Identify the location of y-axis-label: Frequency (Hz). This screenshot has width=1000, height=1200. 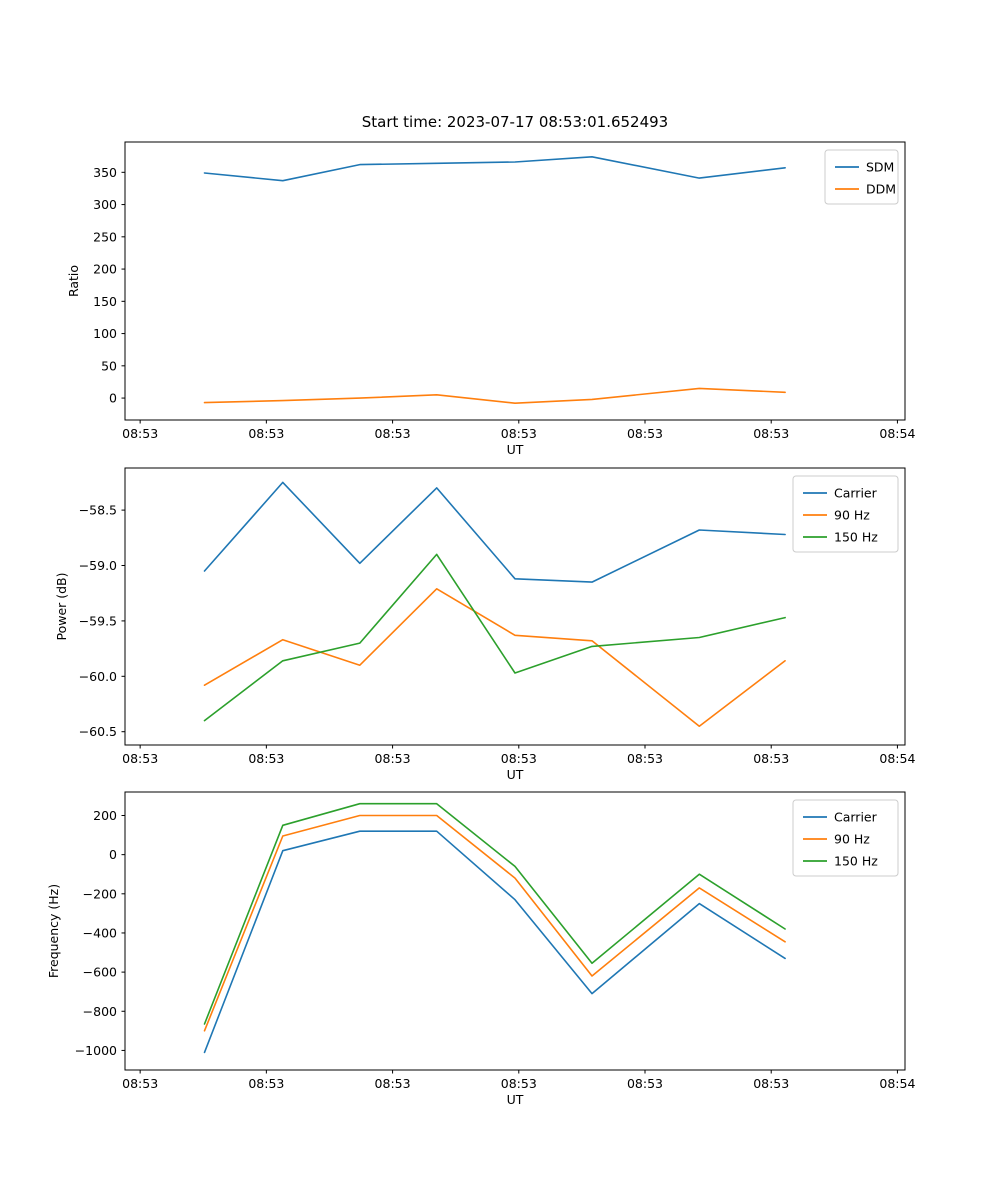
(53, 931).